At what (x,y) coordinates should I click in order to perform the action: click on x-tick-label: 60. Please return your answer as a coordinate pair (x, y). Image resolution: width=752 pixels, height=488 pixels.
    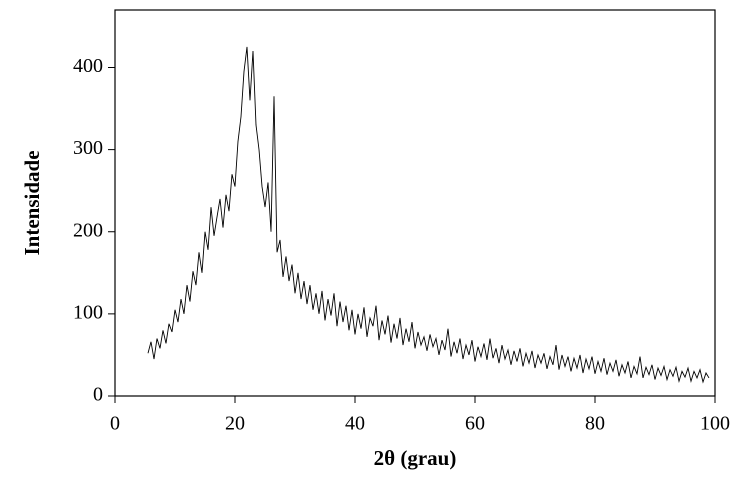
    Looking at the image, I should click on (475, 424).